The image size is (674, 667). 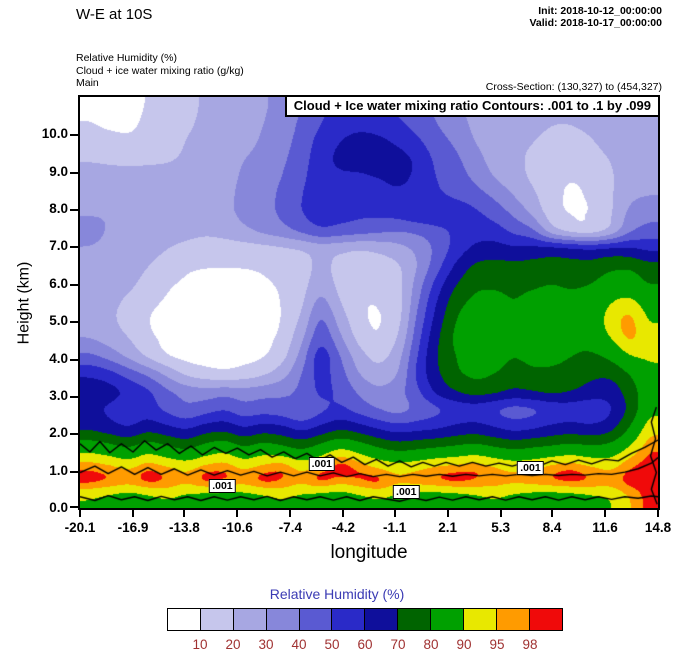 I want to click on field-item-rh: Relative Humidity (%), so click(x=126, y=58).